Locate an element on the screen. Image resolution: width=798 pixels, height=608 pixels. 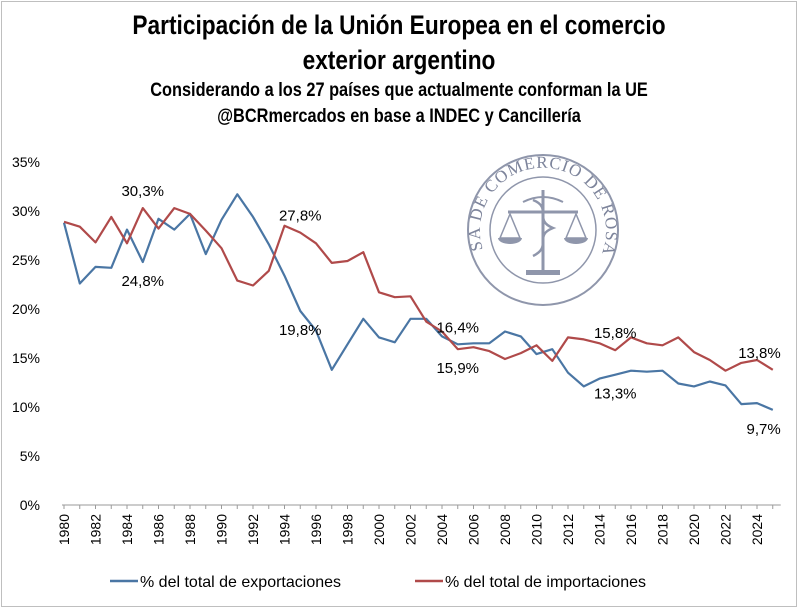
x-tick-label: 2002 is located at coordinates (411, 529).